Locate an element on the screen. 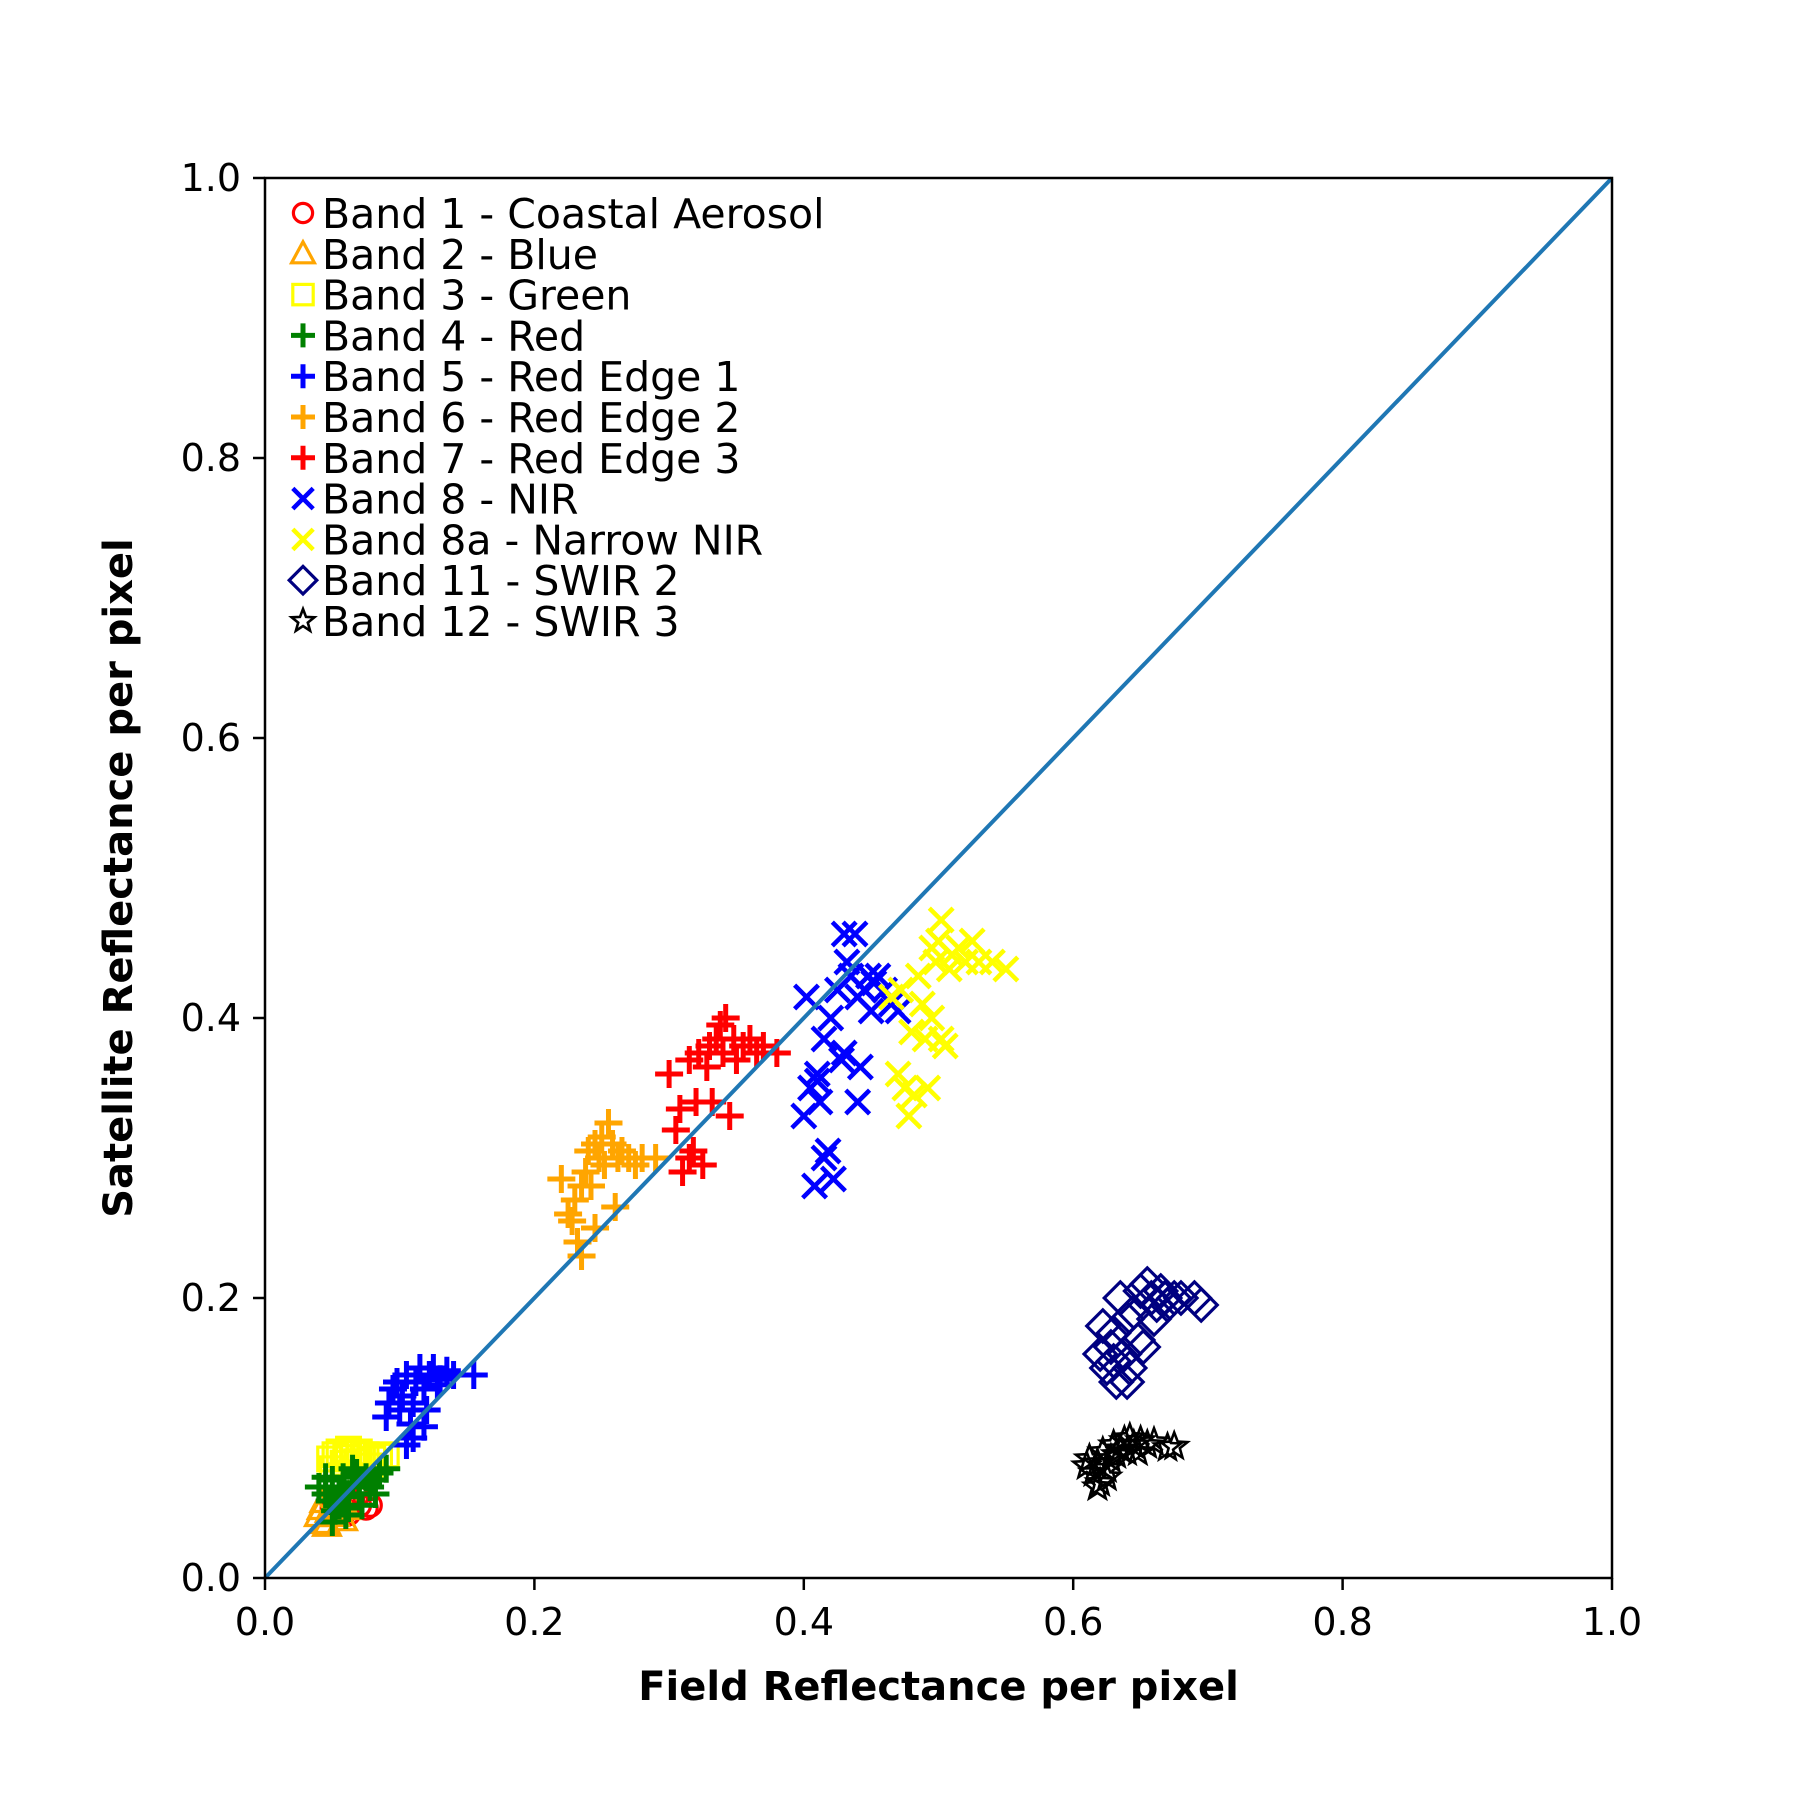 This screenshot has height=1800, width=1800. legend-label: Band 12 - SWIR 3 is located at coordinates (501, 622).